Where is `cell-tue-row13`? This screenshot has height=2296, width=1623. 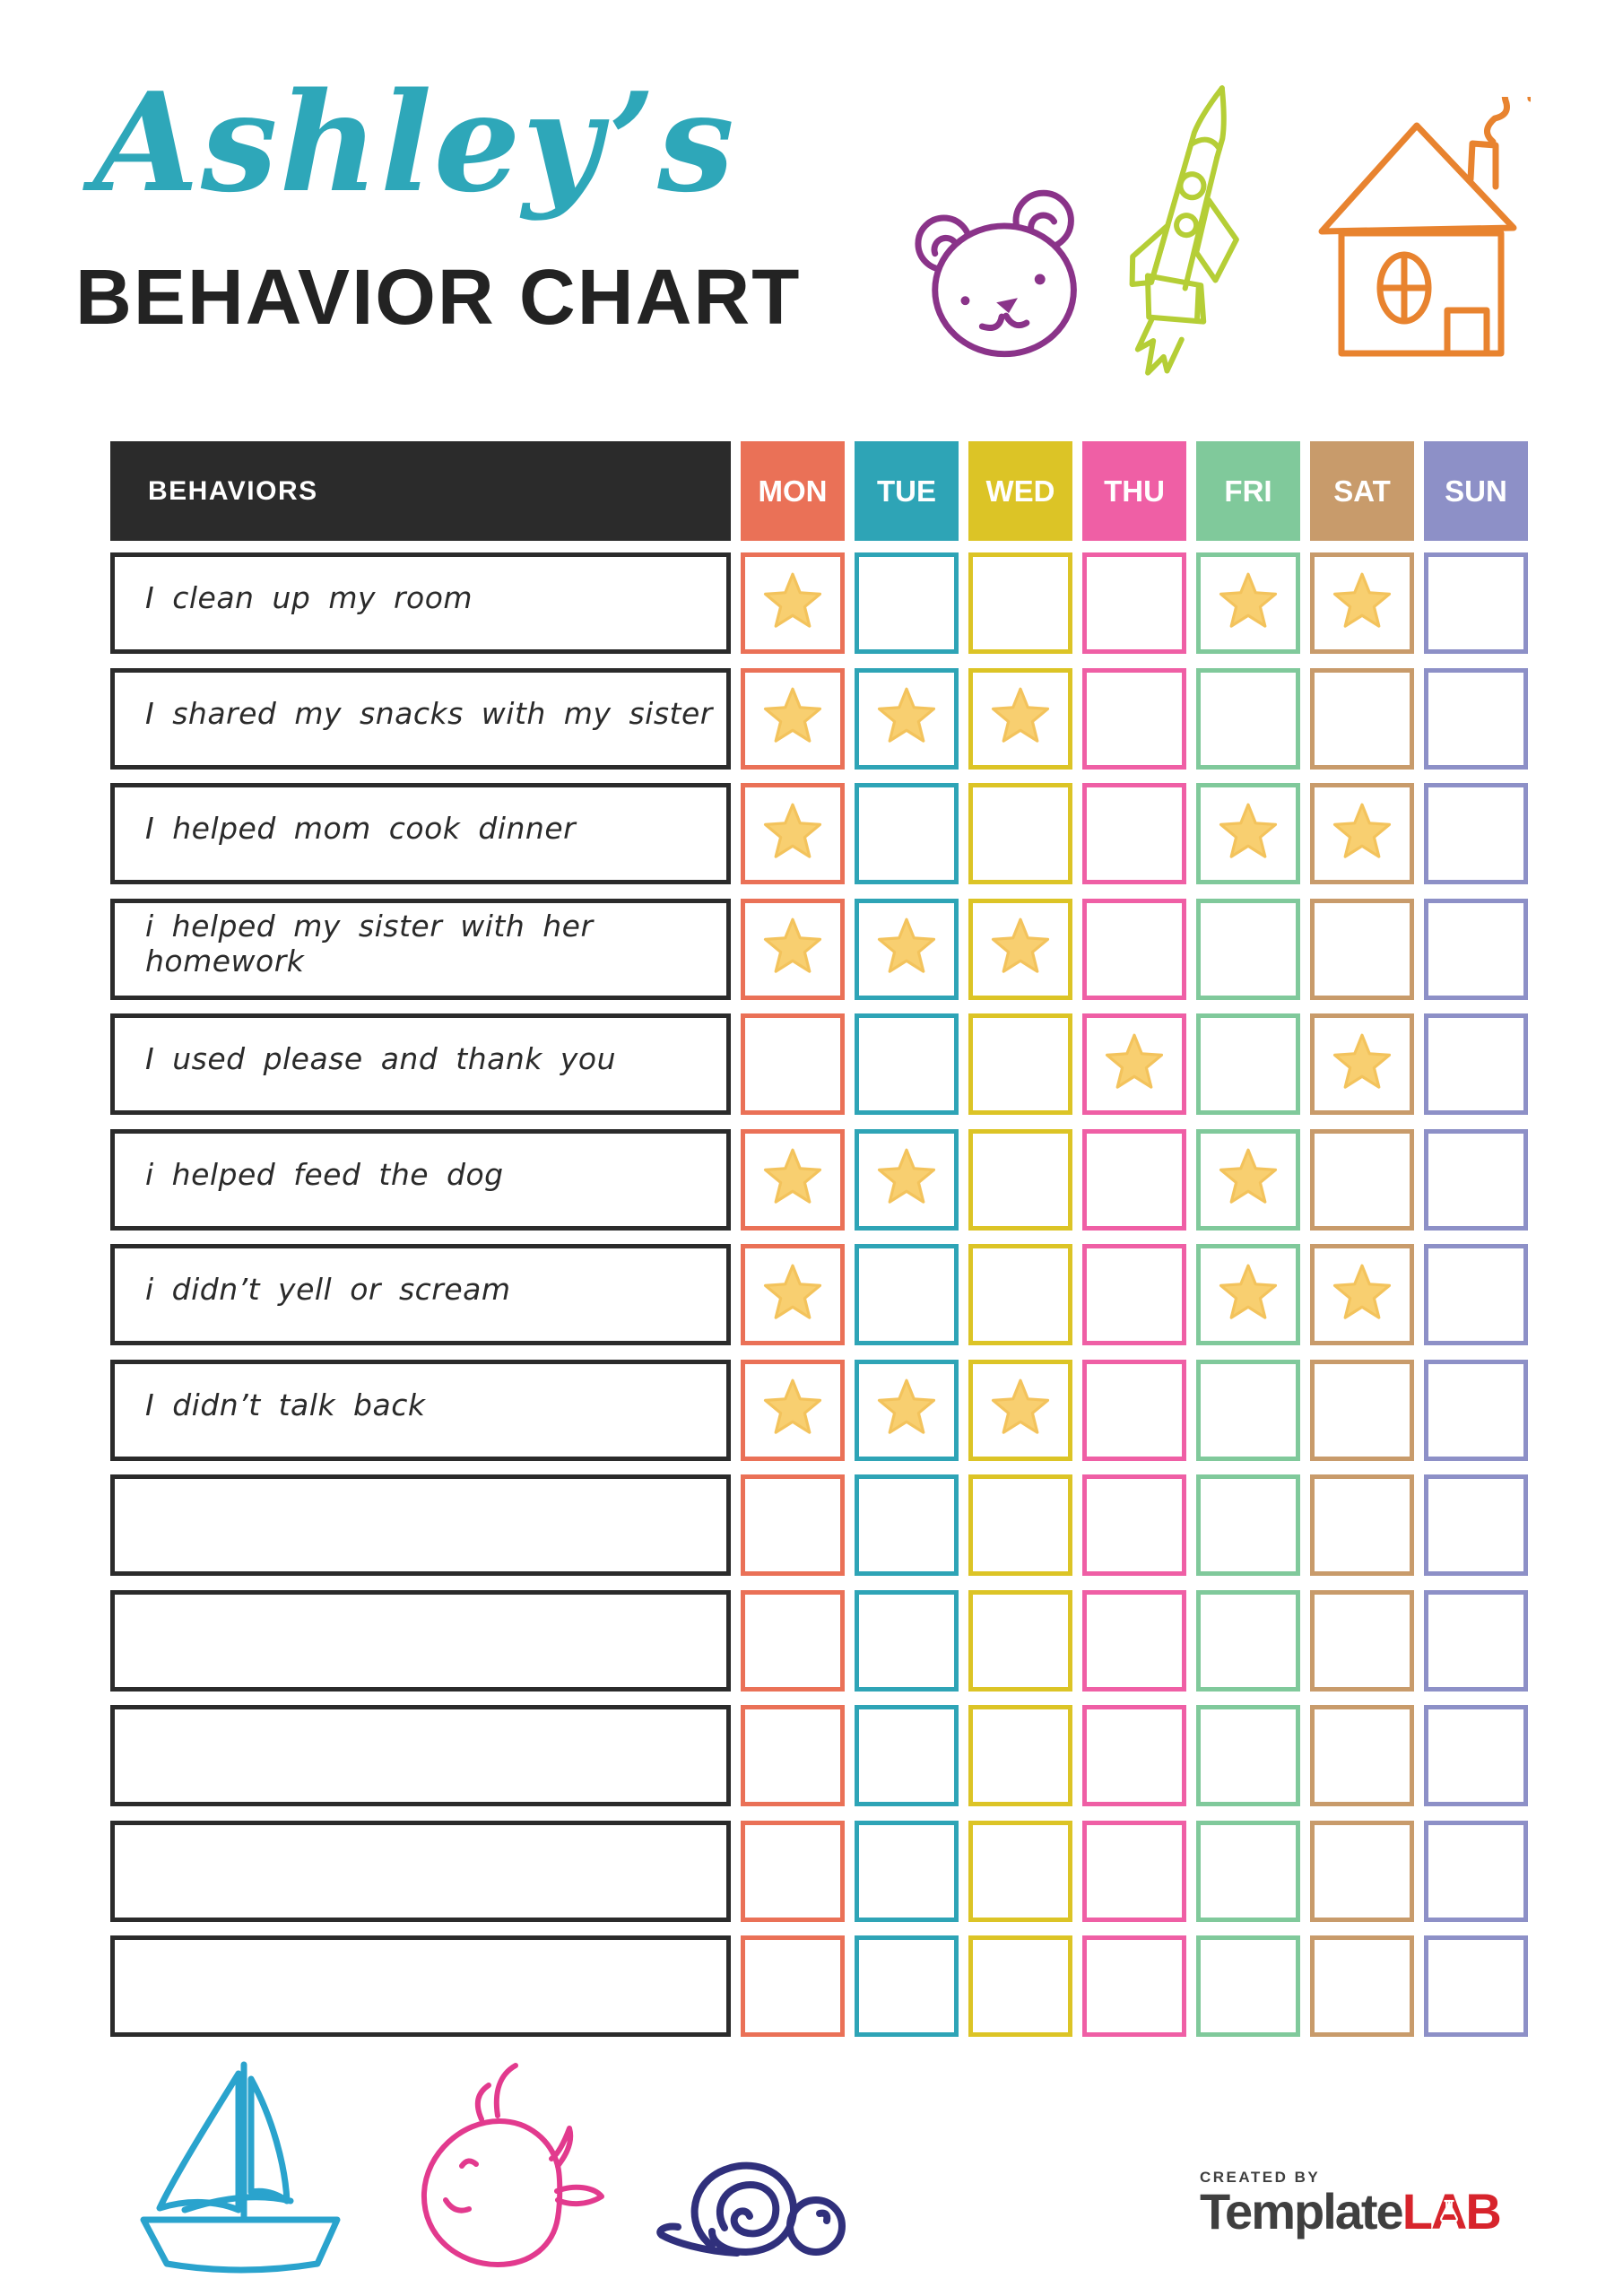 cell-tue-row13 is located at coordinates (907, 1986).